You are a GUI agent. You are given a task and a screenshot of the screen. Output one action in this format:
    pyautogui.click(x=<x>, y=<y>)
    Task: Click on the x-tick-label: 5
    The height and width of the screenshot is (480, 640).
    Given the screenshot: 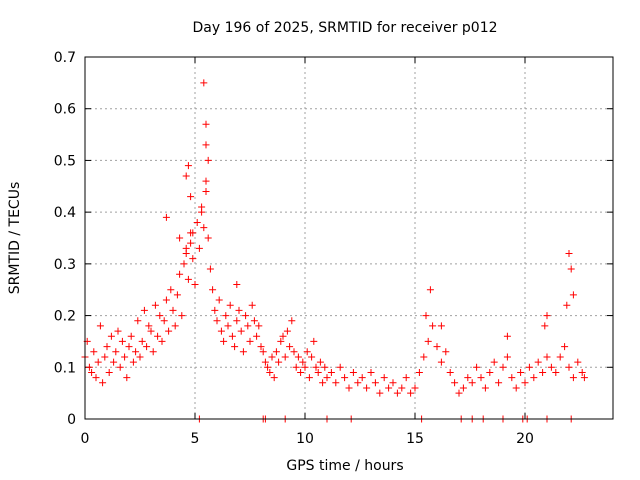 What is the action you would take?
    pyautogui.click(x=195, y=439)
    